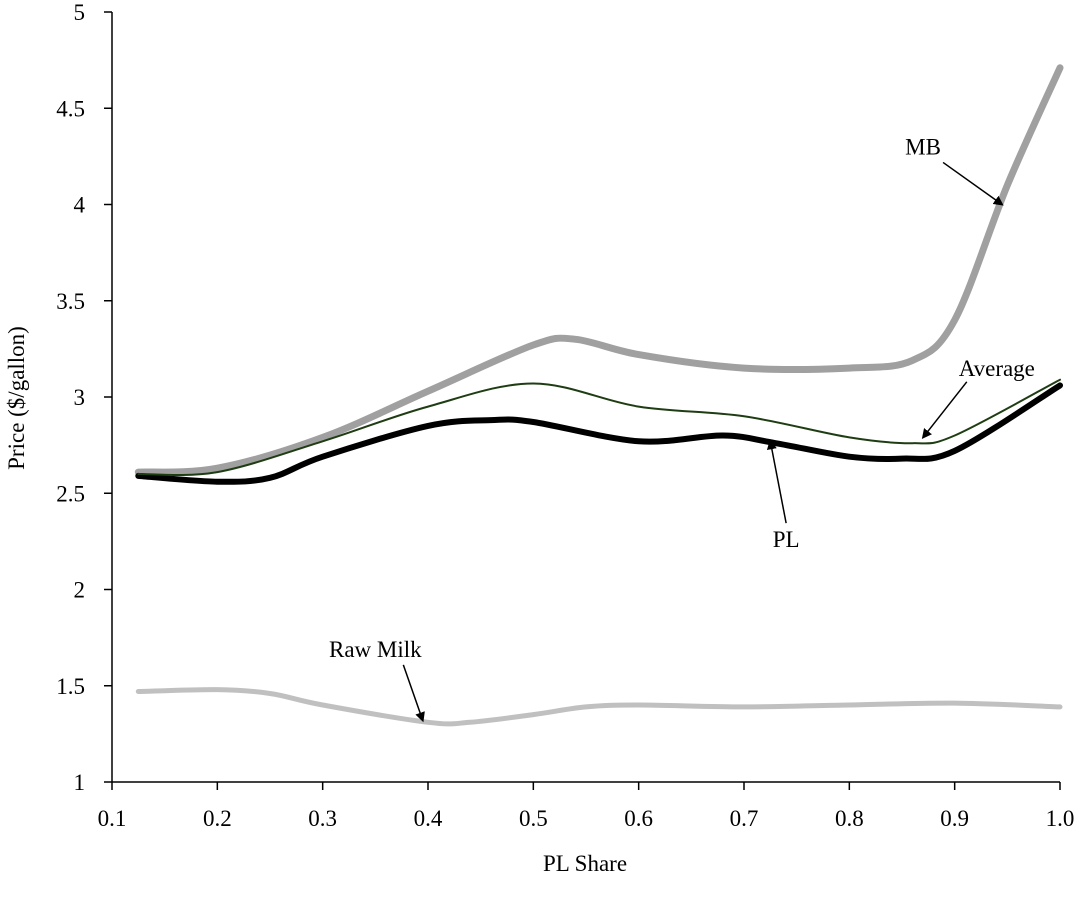 This screenshot has width=1082, height=898. I want to click on series-line-average, so click(599, 427).